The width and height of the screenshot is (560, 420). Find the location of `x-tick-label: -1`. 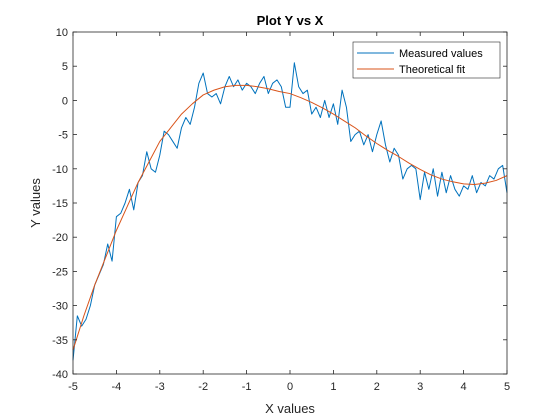

x-tick-label: -1 is located at coordinates (247, 387).